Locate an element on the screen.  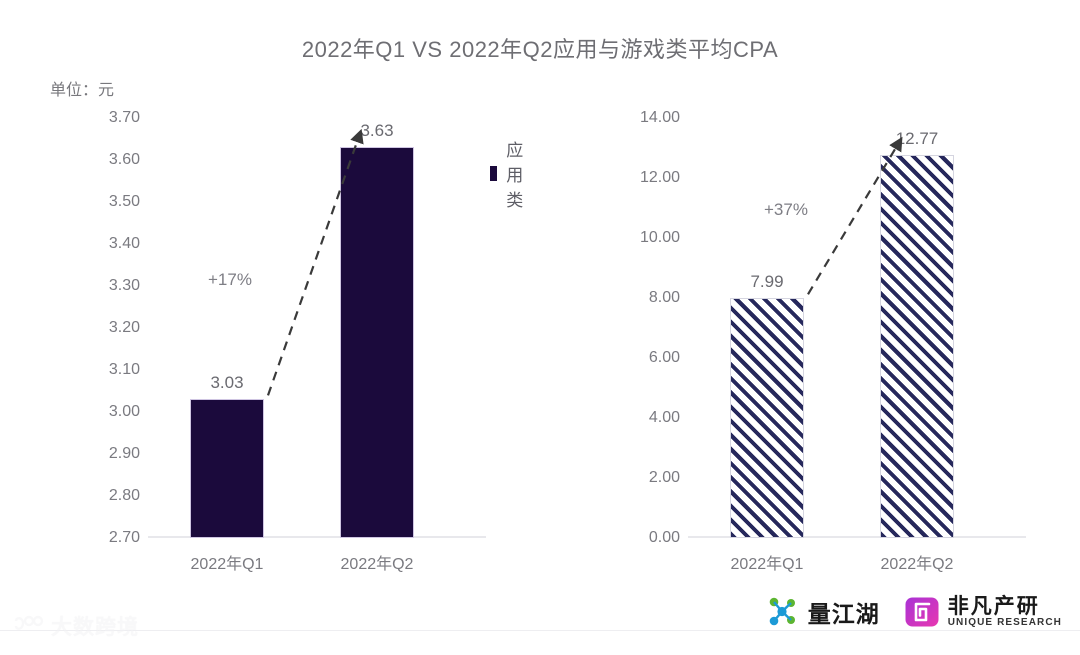
bar-games-q2 is located at coordinates (917, 346).